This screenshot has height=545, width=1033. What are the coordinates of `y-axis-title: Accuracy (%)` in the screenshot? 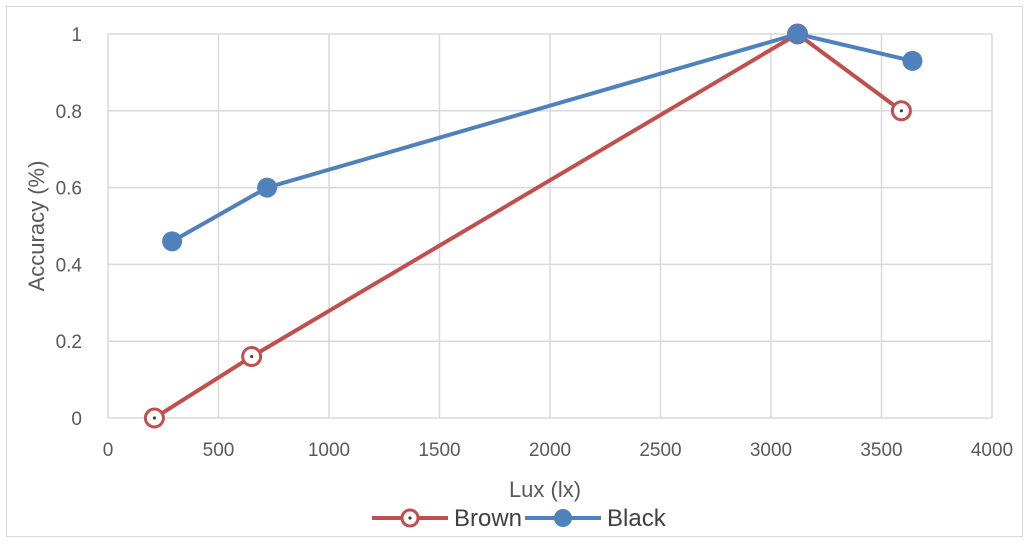 It's located at (36, 226).